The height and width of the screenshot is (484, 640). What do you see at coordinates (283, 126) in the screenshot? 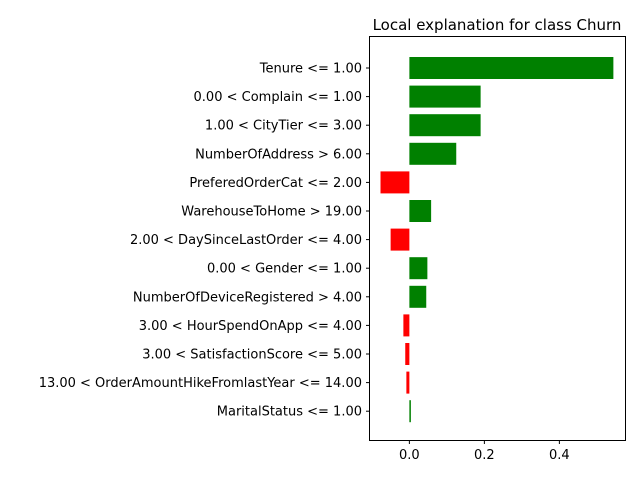
I see `category-label: 1.00 < CityTier <= 3.00` at bounding box center [283, 126].